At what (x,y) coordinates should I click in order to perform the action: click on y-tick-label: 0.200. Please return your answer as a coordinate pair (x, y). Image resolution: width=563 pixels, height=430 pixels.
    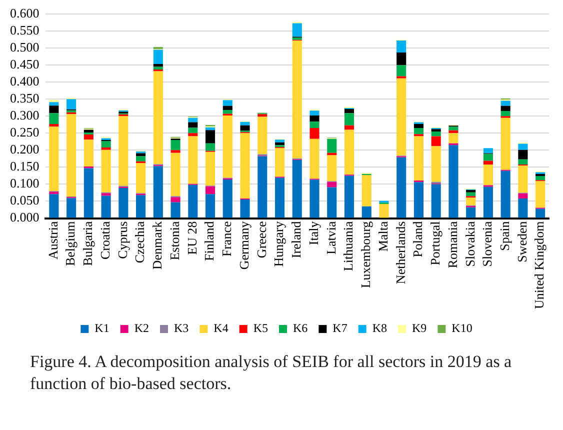
    Looking at the image, I should click on (25, 149).